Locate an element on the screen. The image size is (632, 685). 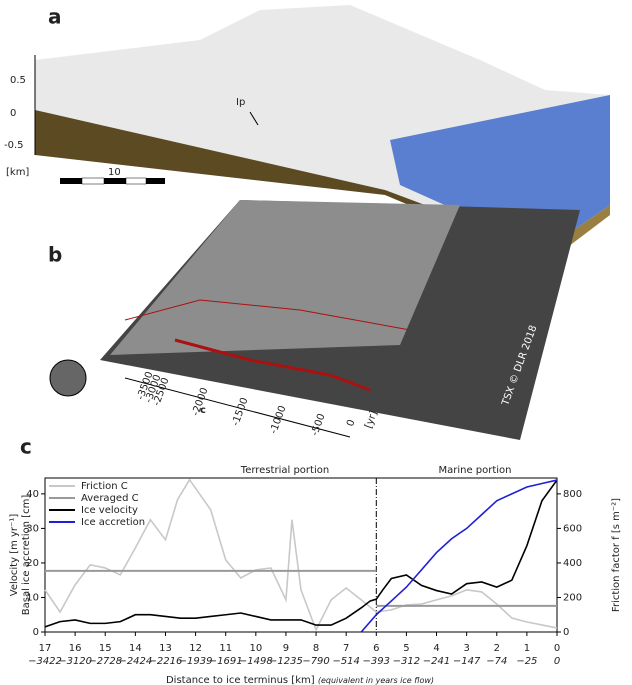
x-tick-label: 3 is located at coordinates (466, 648).